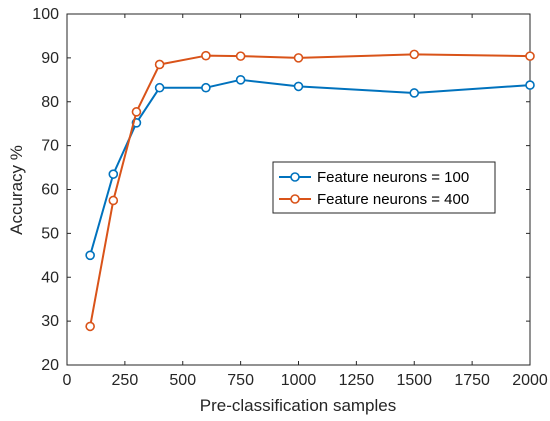 The image size is (550, 421). Describe the element at coordinates (530, 380) in the screenshot. I see `x-tick-label: 2000` at that location.